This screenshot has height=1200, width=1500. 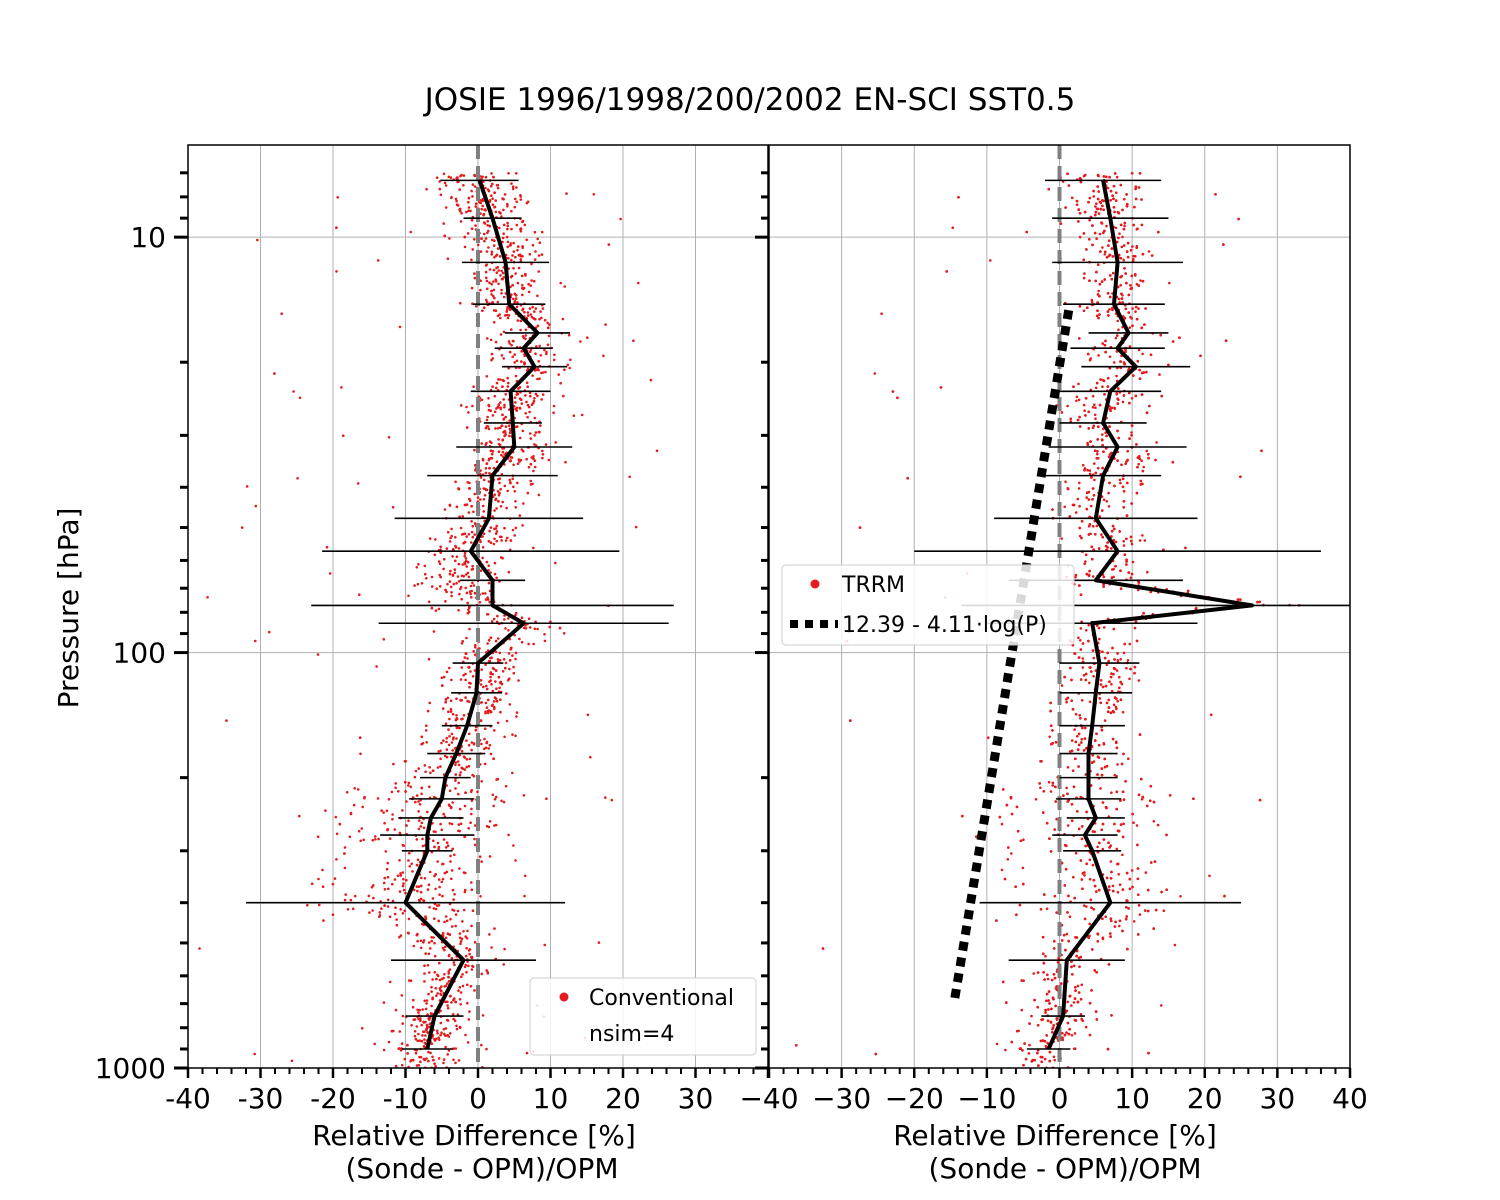 What do you see at coordinates (482, 1168) in the screenshot?
I see `left-x-axis-sublabel: (Sonde - OPM)/OPM` at bounding box center [482, 1168].